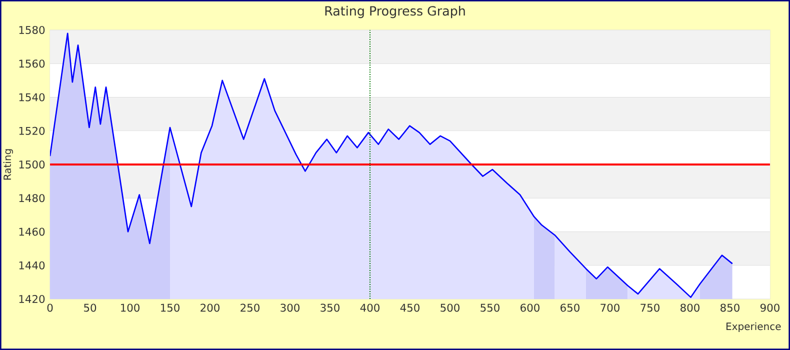 The width and height of the screenshot is (790, 350). What do you see at coordinates (730, 308) in the screenshot?
I see `x-tick-label: 850` at bounding box center [730, 308].